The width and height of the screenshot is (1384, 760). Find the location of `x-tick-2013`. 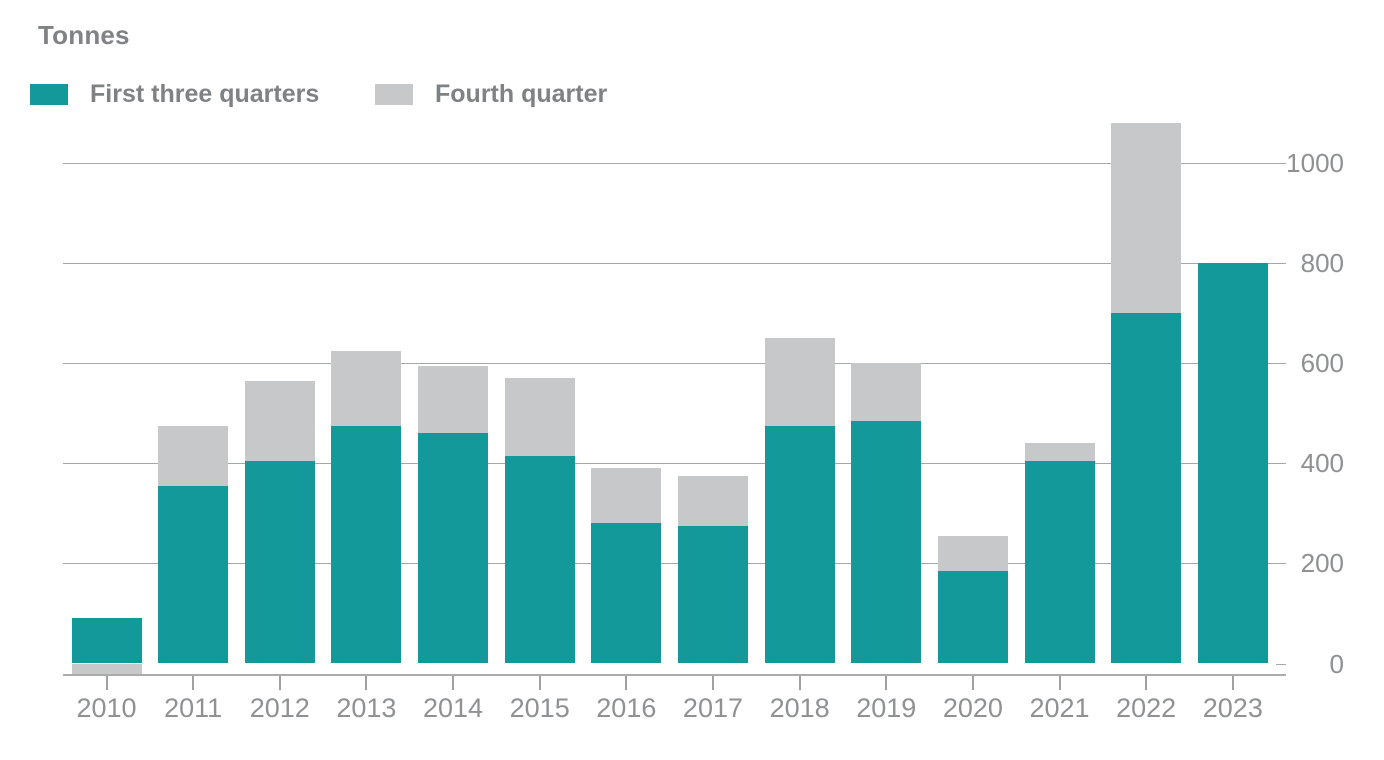

x-tick-2013 is located at coordinates (366, 682).